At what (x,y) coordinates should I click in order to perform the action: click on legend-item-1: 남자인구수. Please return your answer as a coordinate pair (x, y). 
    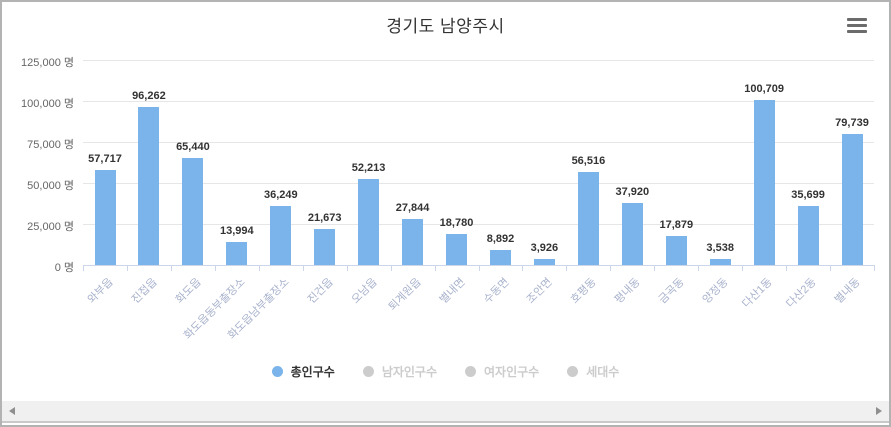
    Looking at the image, I should click on (400, 371).